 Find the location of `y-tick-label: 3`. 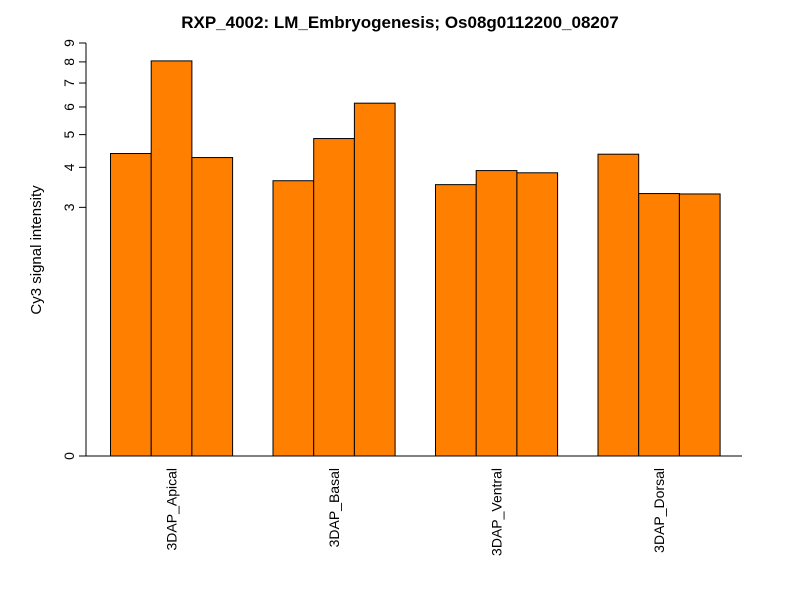

y-tick-label: 3 is located at coordinates (69, 207).